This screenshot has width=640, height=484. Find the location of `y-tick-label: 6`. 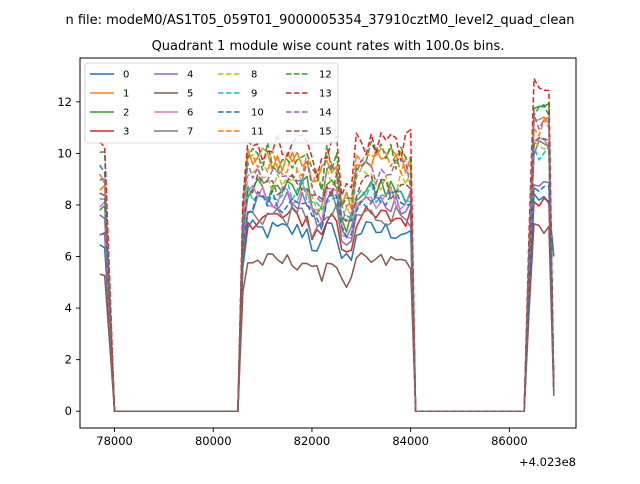

y-tick-label: 6 is located at coordinates (68, 257).